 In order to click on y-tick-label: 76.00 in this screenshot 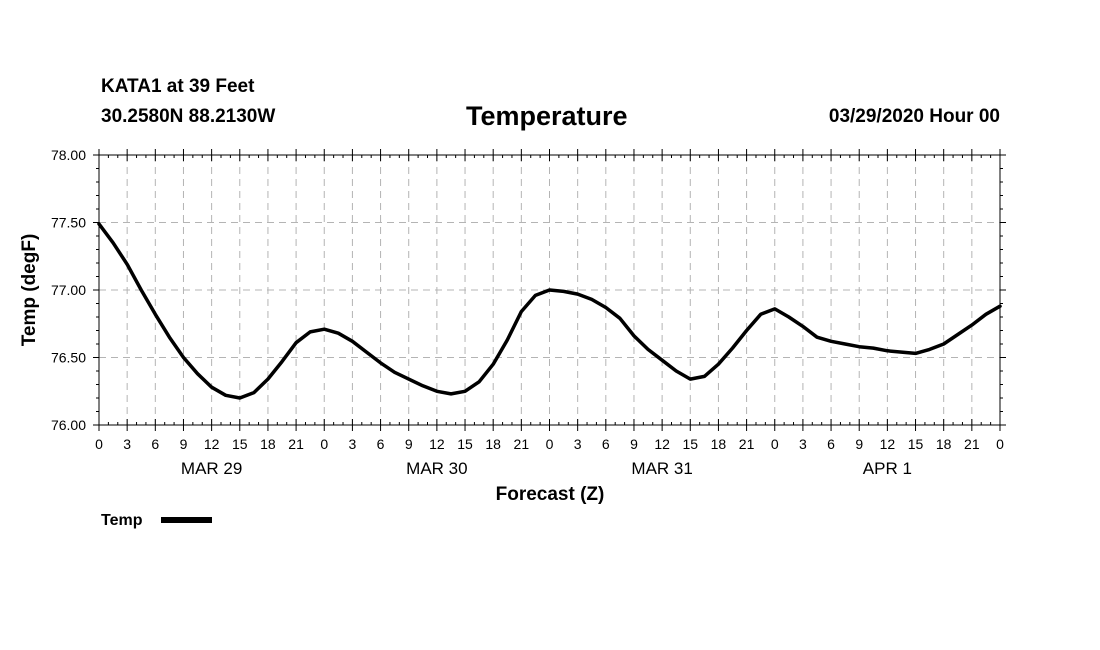, I will do `click(68, 425)`.